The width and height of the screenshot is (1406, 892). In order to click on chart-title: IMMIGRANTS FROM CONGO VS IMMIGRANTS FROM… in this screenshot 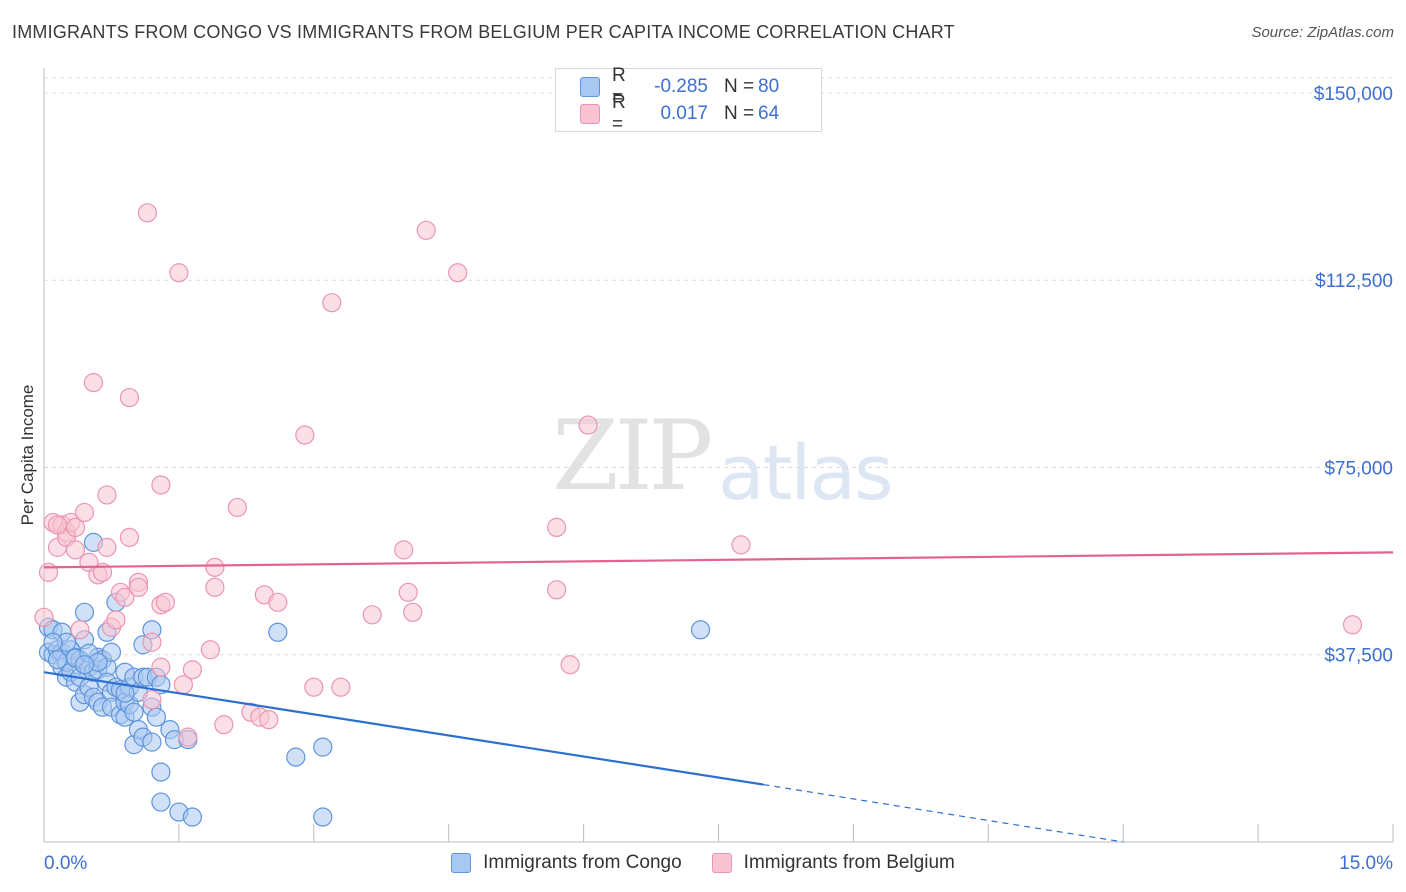, I will do `click(483, 32)`.